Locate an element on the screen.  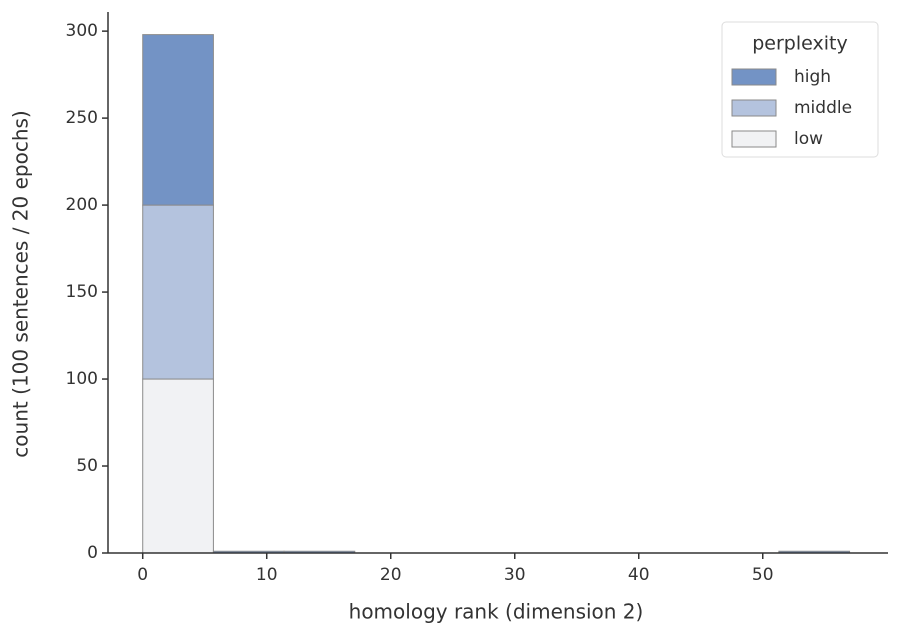
legend-title: perplexity is located at coordinates (799, 44).